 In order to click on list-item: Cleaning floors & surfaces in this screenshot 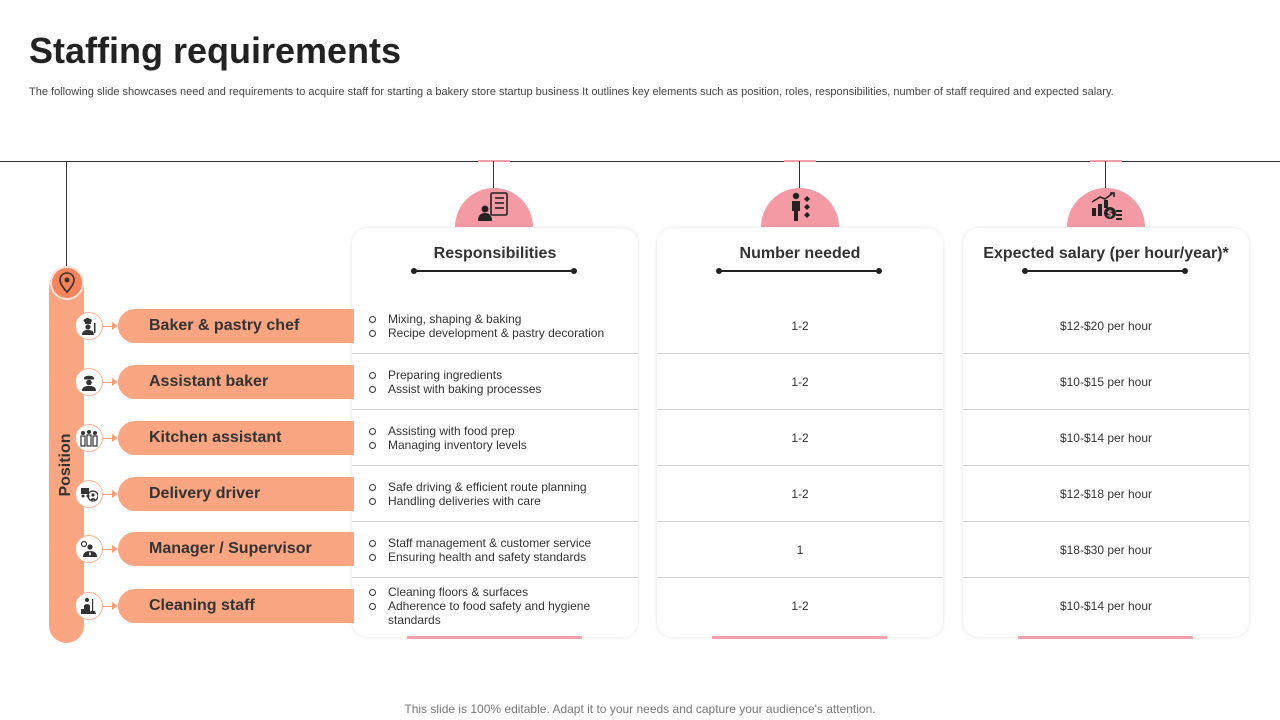, I will do `click(489, 592)`.